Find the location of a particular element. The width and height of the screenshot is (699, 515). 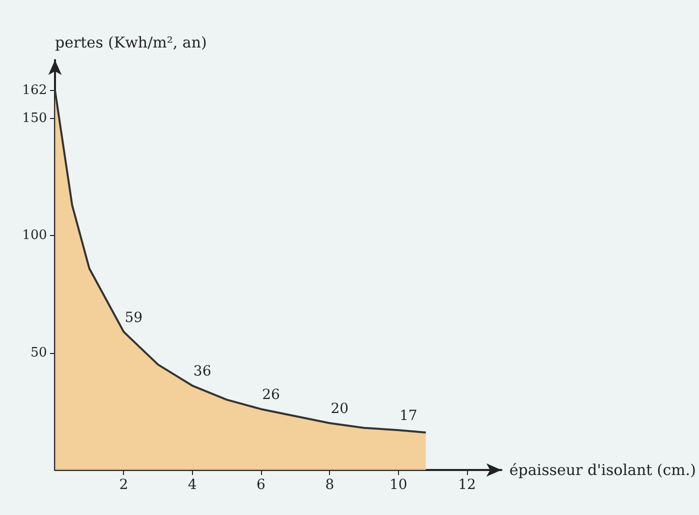

x-tick-label: 8 is located at coordinates (329, 485).